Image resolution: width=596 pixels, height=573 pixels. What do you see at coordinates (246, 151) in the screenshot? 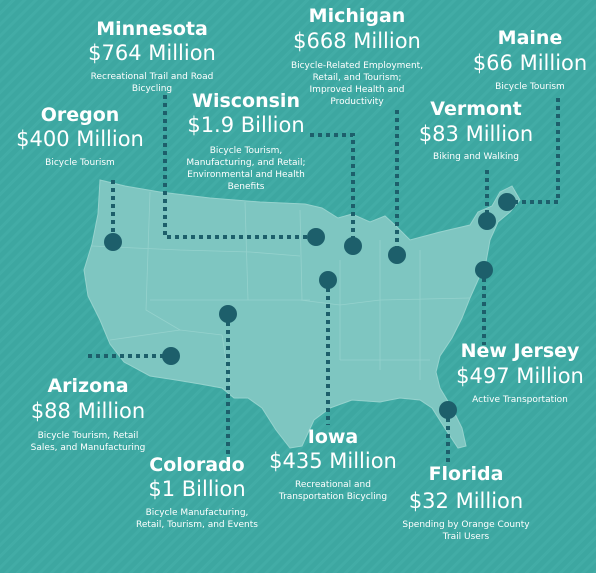
I see `region-description: Bicycle Tourism,` at bounding box center [246, 151].